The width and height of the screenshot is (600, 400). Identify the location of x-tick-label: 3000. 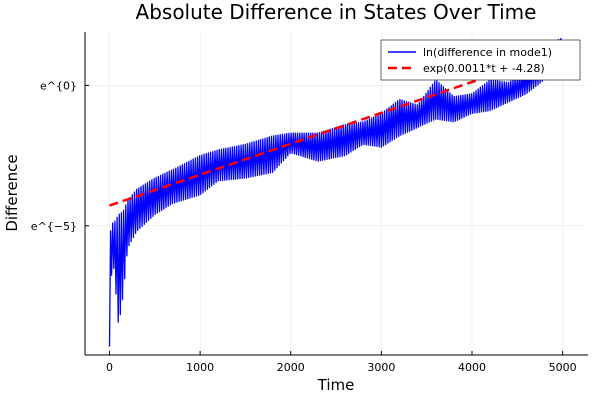
(381, 367).